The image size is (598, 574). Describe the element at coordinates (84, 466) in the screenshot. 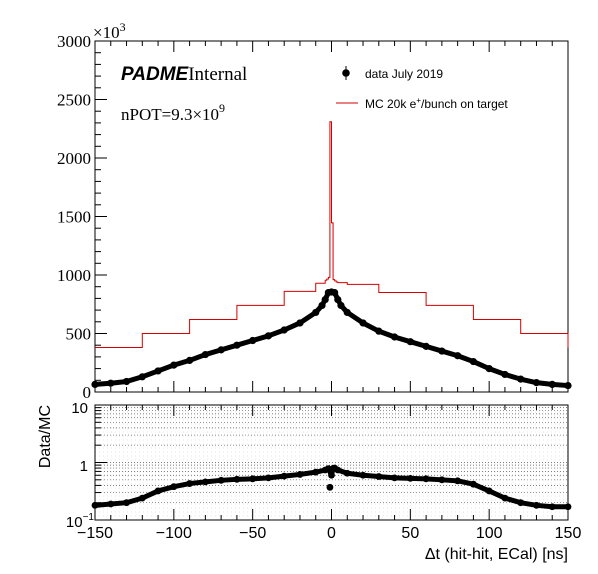

I see `ratio-ytick-1: 1` at that location.